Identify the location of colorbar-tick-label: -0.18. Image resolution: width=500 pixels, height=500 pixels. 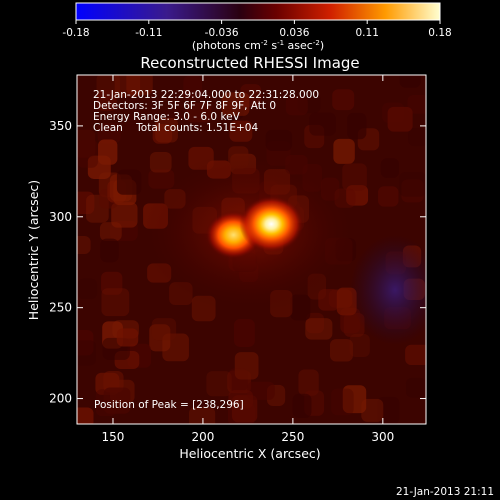
(75, 33).